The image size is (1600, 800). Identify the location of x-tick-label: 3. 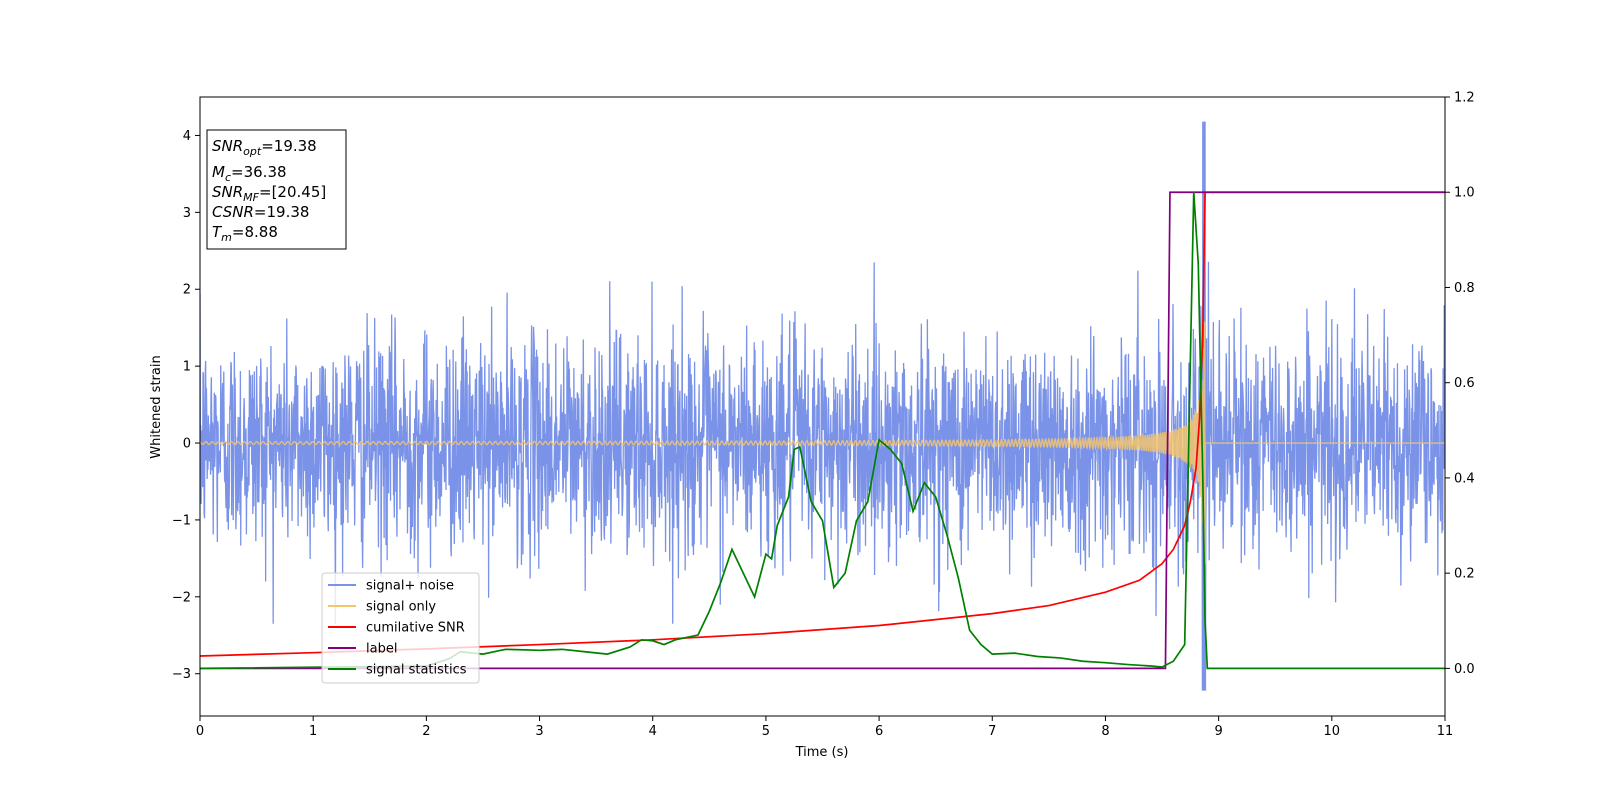
(539, 731).